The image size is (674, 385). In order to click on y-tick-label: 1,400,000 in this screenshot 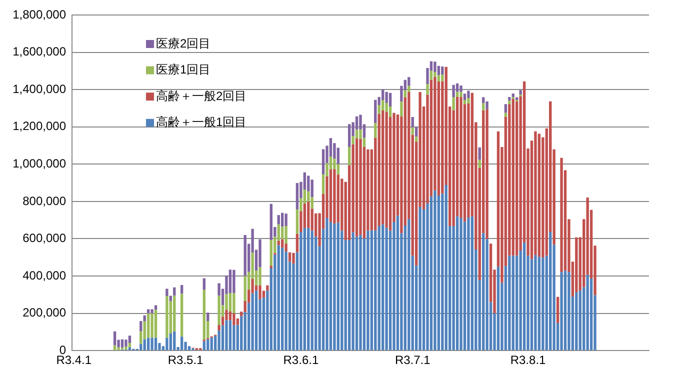, I will do `click(39, 89)`.